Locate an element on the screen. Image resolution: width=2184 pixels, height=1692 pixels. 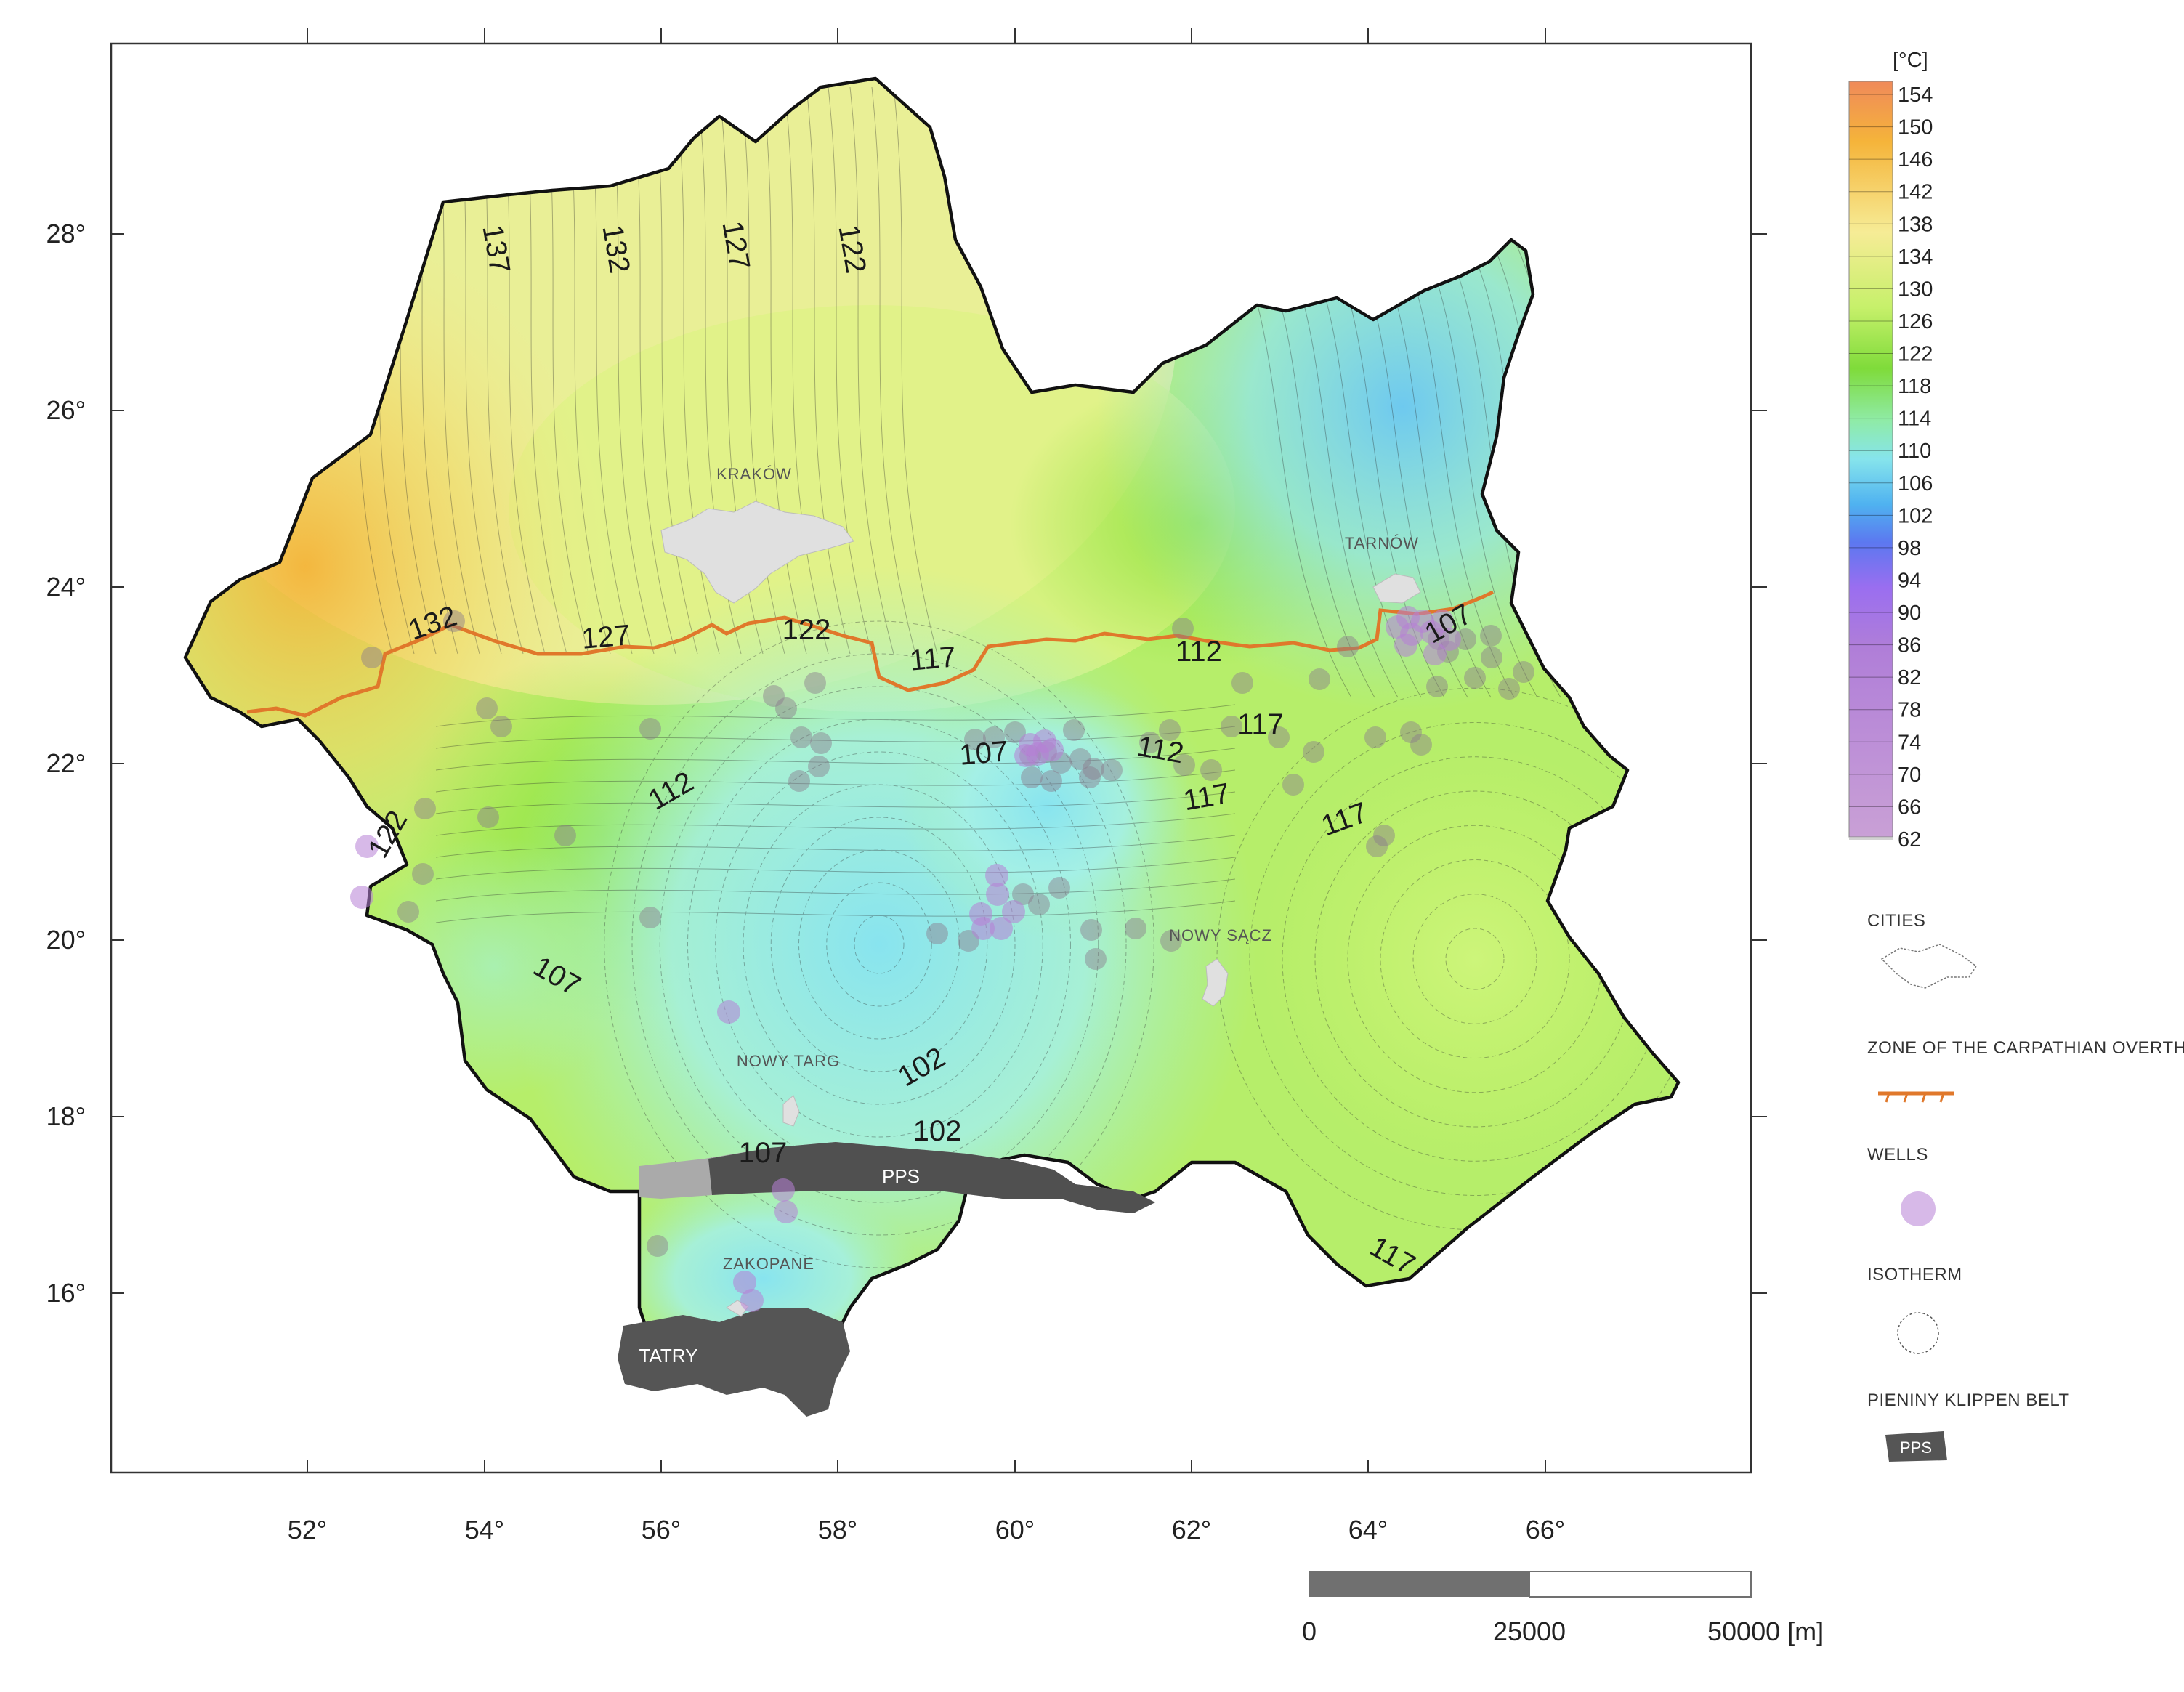
scalebar-label-1: 25000 is located at coordinates (1529, 1631).